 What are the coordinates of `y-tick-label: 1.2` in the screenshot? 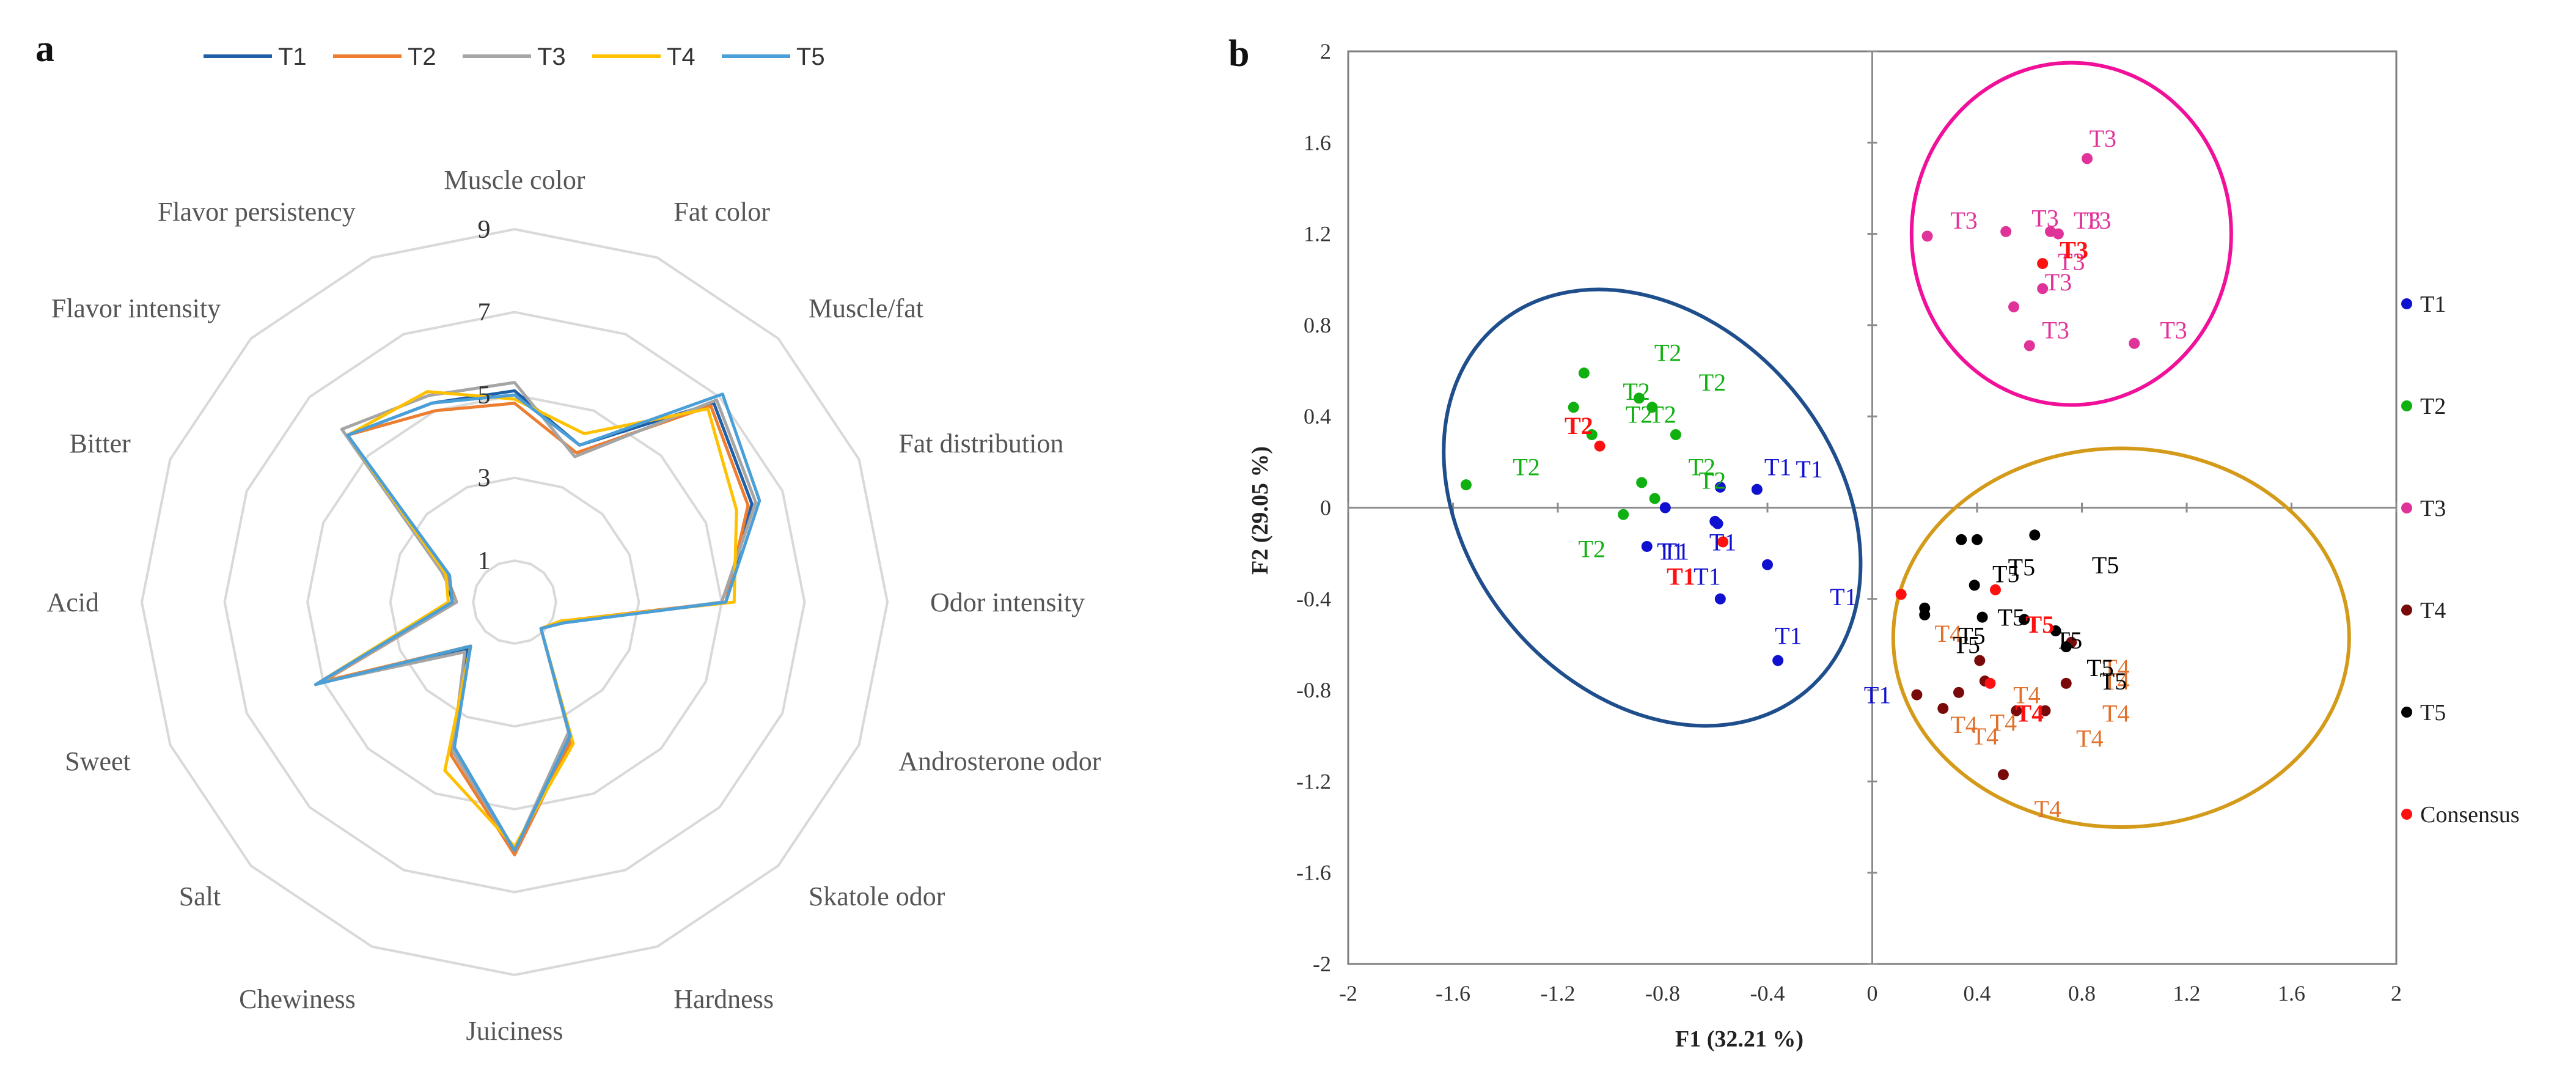 It's located at (1317, 234).